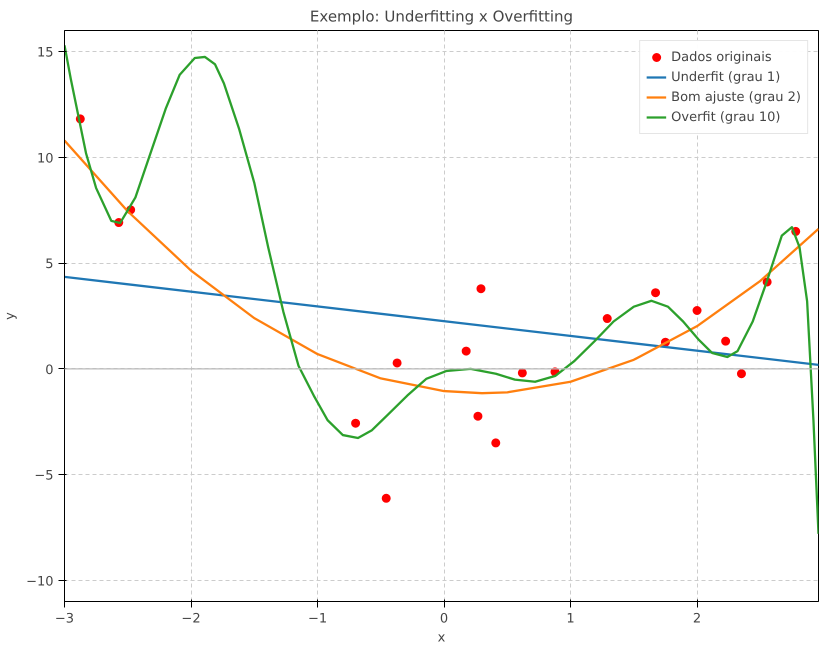 Image resolution: width=828 pixels, height=648 pixels. What do you see at coordinates (49, 264) in the screenshot?
I see `y-tick-label: 5` at bounding box center [49, 264].